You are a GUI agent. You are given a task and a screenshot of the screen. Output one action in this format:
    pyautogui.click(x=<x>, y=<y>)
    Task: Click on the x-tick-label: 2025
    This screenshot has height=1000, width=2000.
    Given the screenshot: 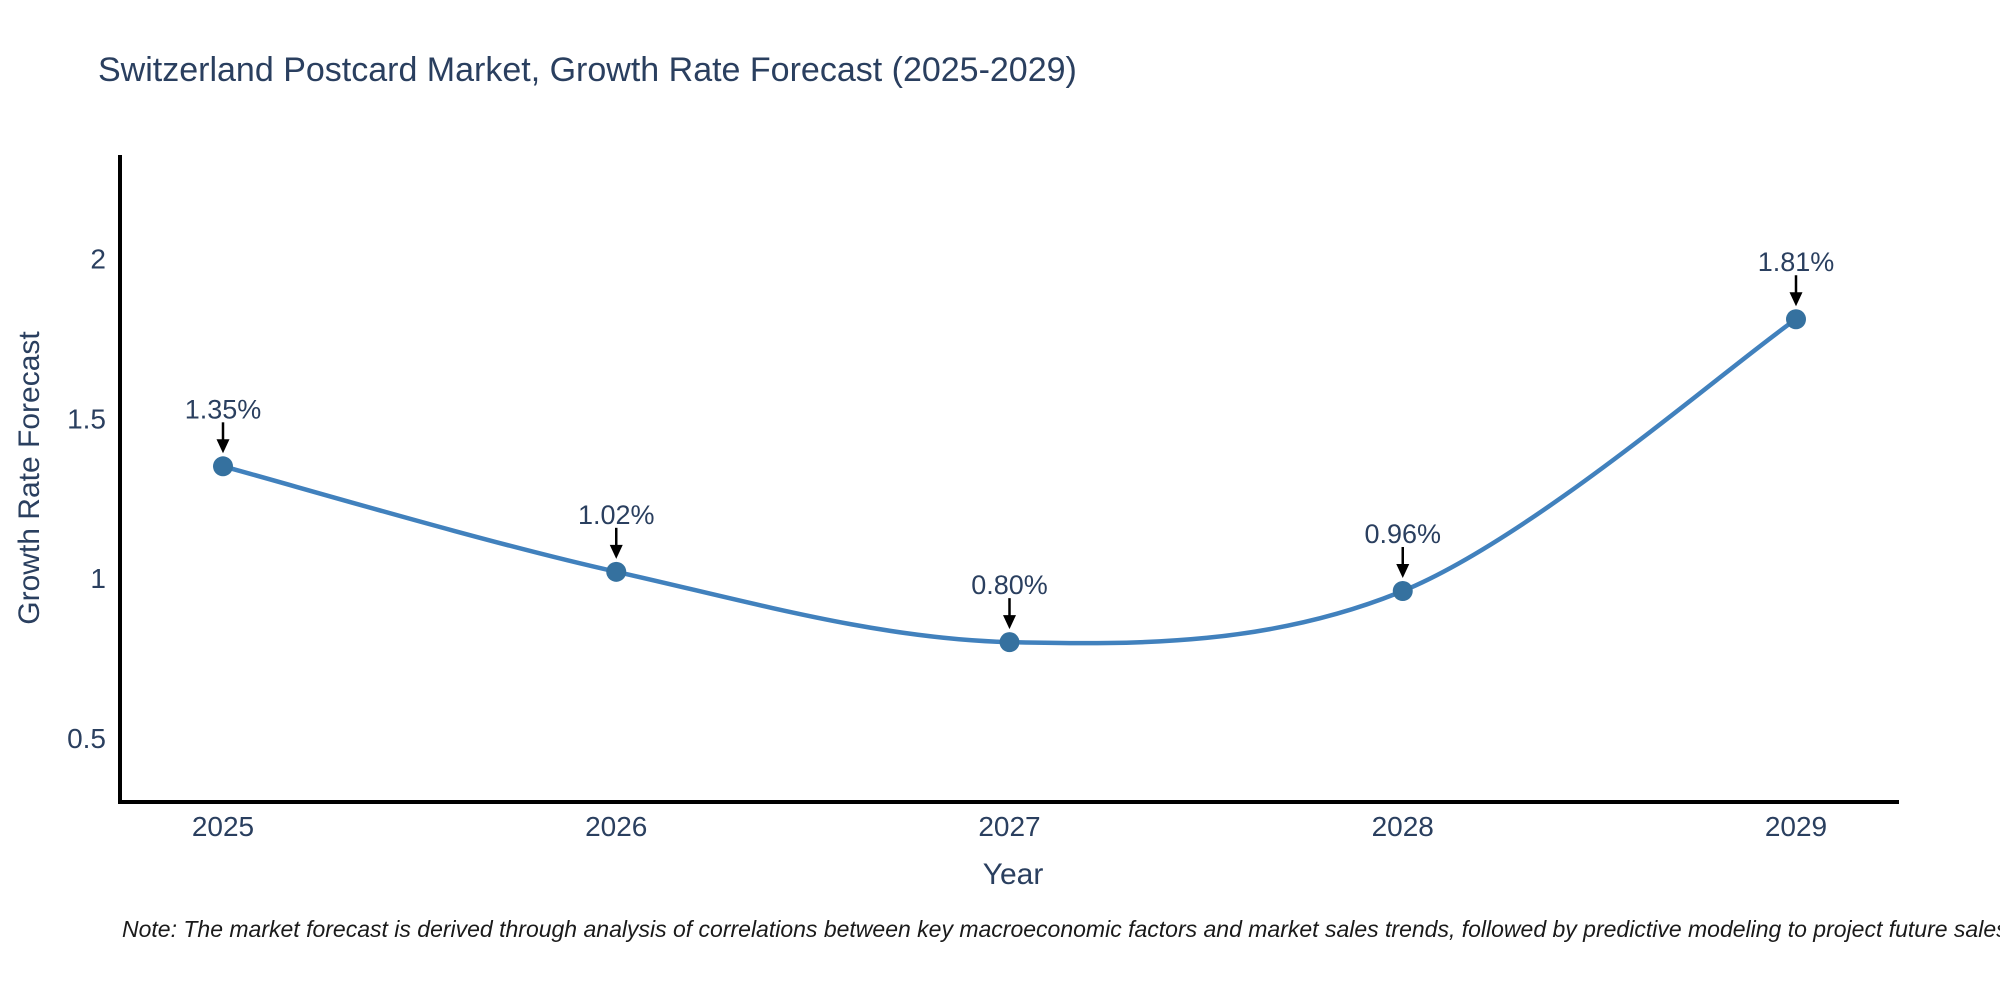 What is the action you would take?
    pyautogui.click(x=223, y=826)
    